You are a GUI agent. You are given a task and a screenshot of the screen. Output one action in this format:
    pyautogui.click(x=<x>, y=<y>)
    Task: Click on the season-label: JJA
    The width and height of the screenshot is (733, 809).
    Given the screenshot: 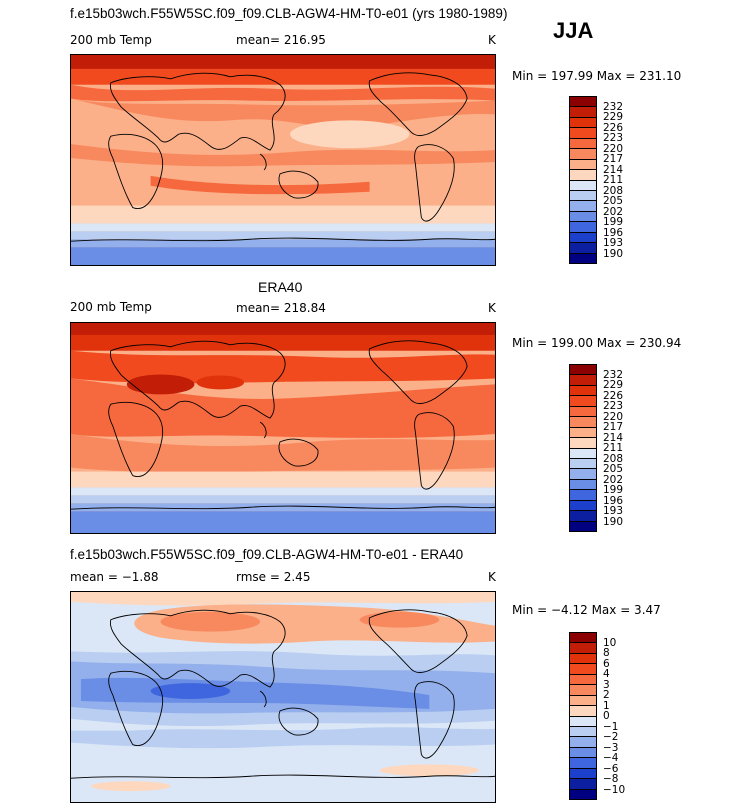 What is the action you would take?
    pyautogui.click(x=573, y=30)
    